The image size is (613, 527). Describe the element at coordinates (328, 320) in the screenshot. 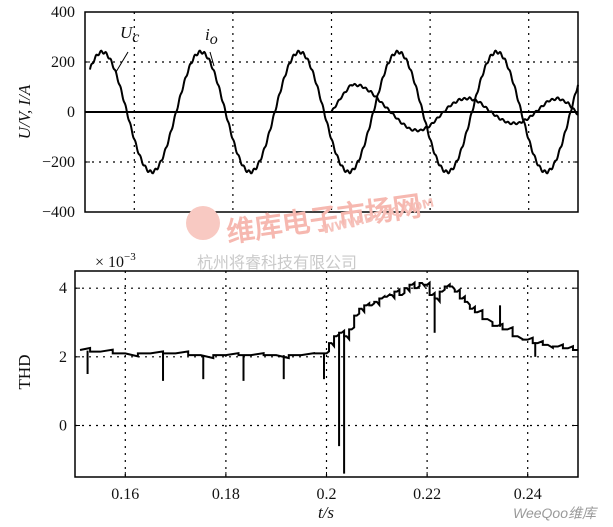

I see `series-thd-line` at that location.